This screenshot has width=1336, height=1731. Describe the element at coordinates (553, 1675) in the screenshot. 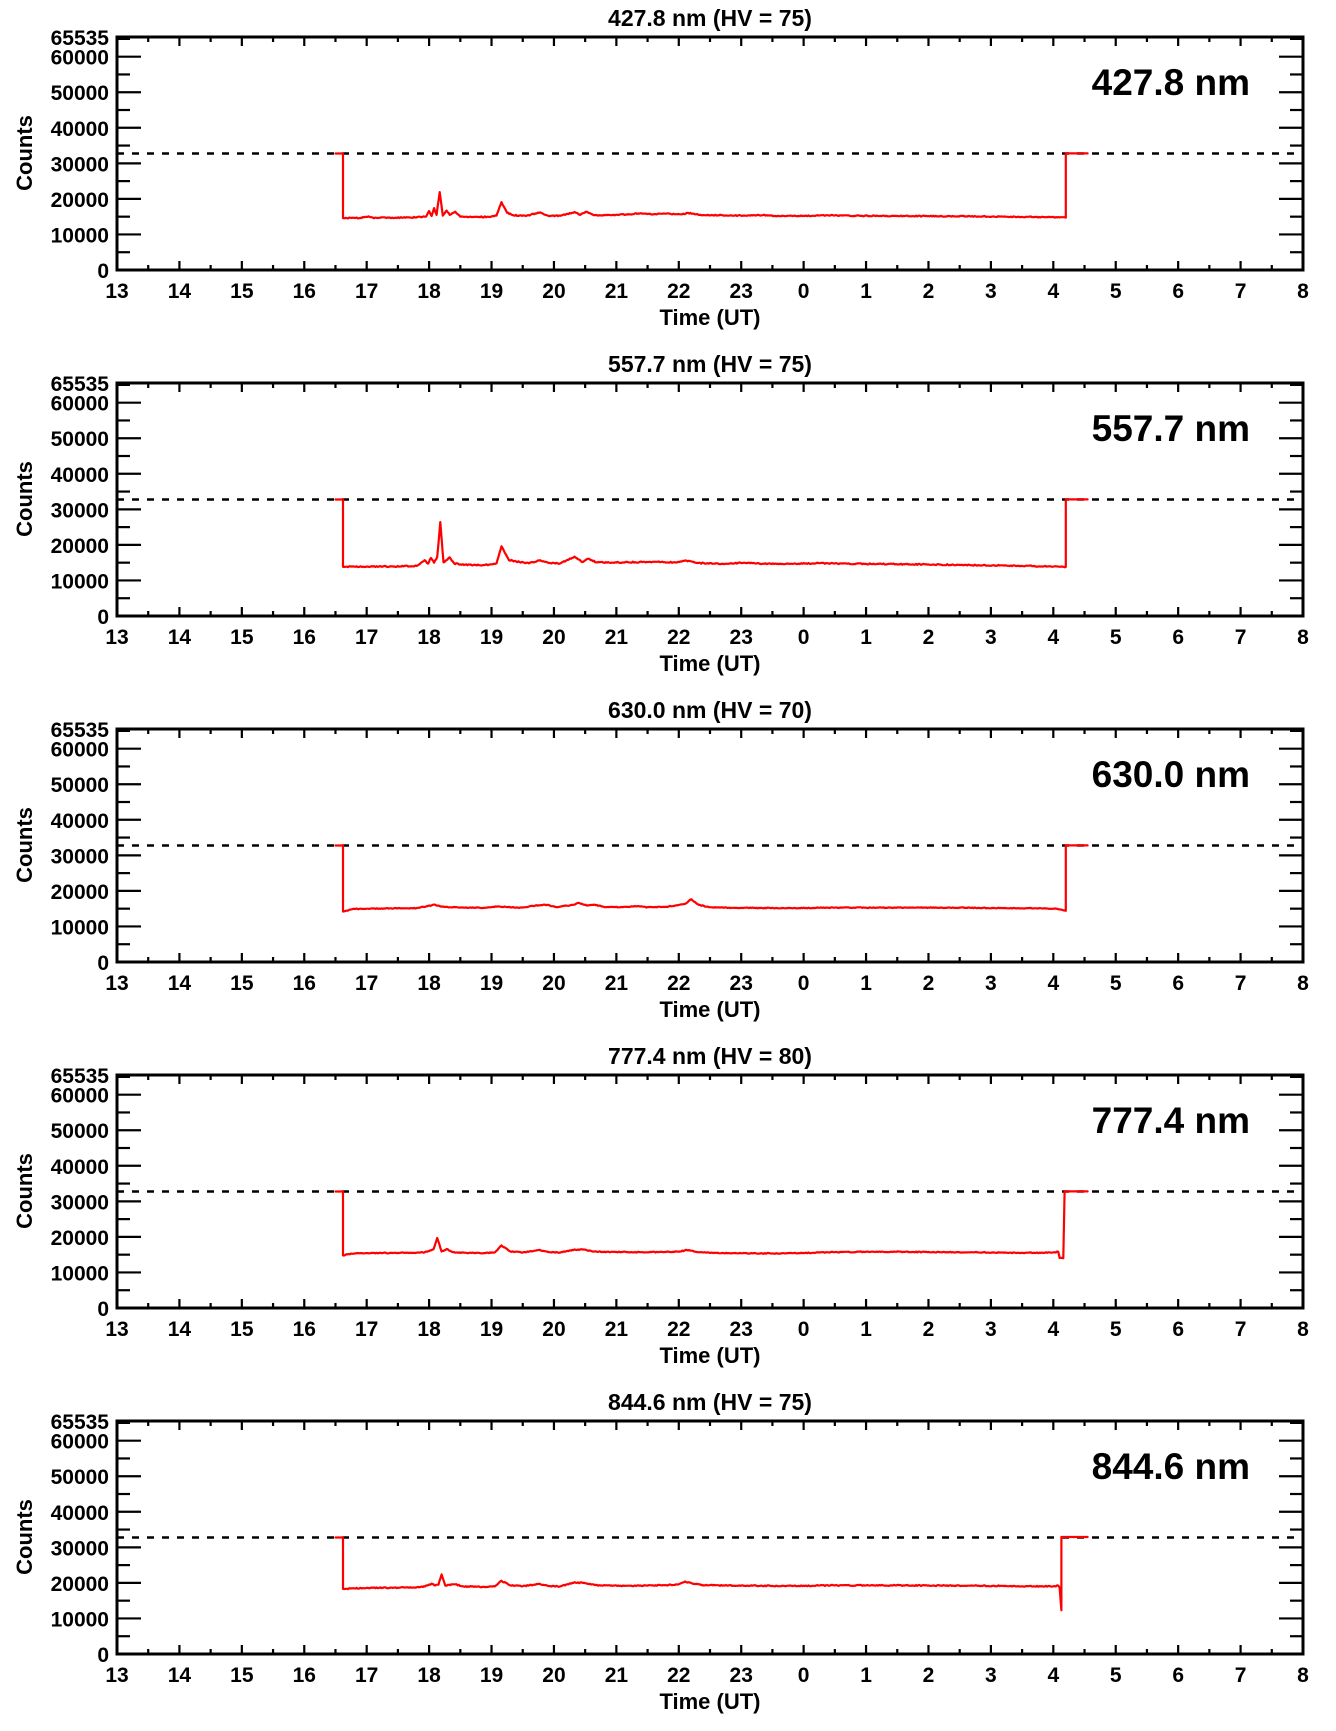

I see `svg-text: 20` at that location.